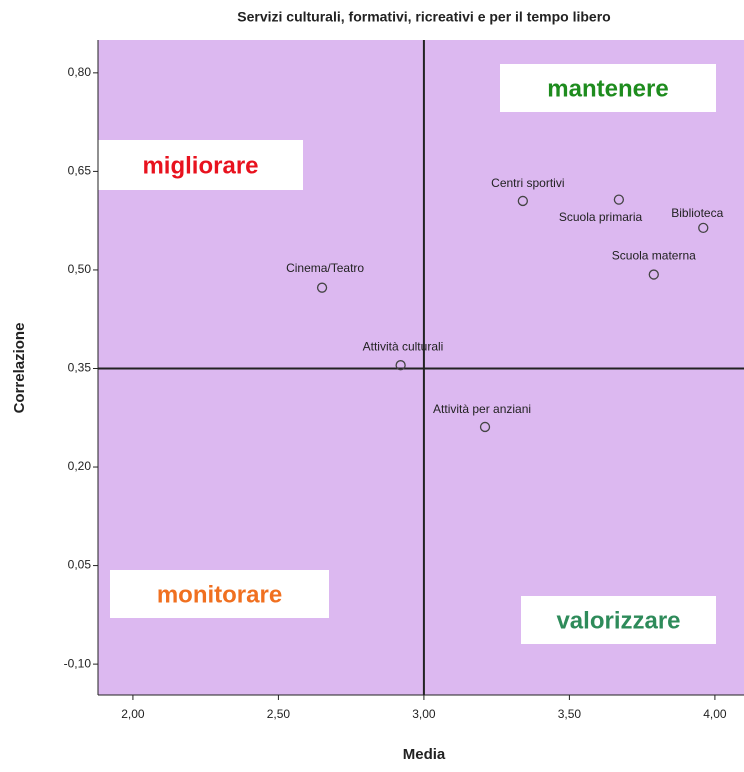  What do you see at coordinates (527, 183) in the screenshot?
I see `point-label: Centri sportivi` at bounding box center [527, 183].